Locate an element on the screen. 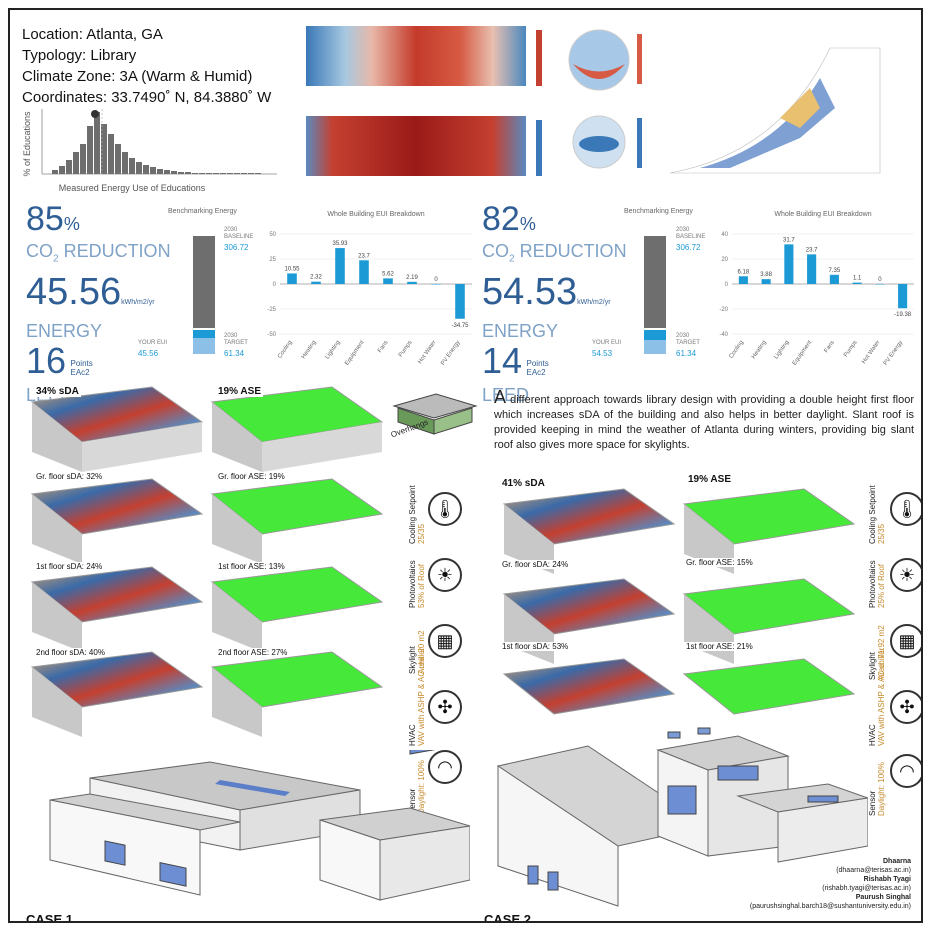 The image size is (933, 933). bar-value-label: 10.55 is located at coordinates (292, 269).